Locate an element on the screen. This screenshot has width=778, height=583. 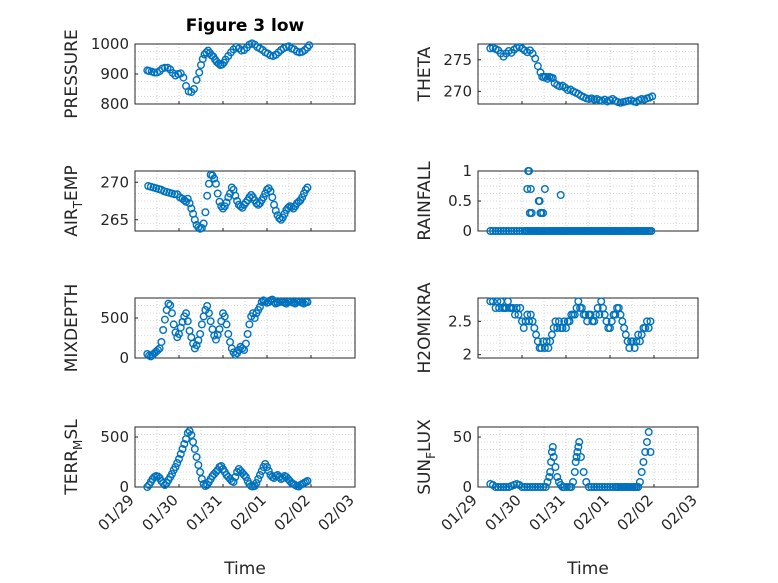
y-tick-label: 50 is located at coordinates (462, 437).